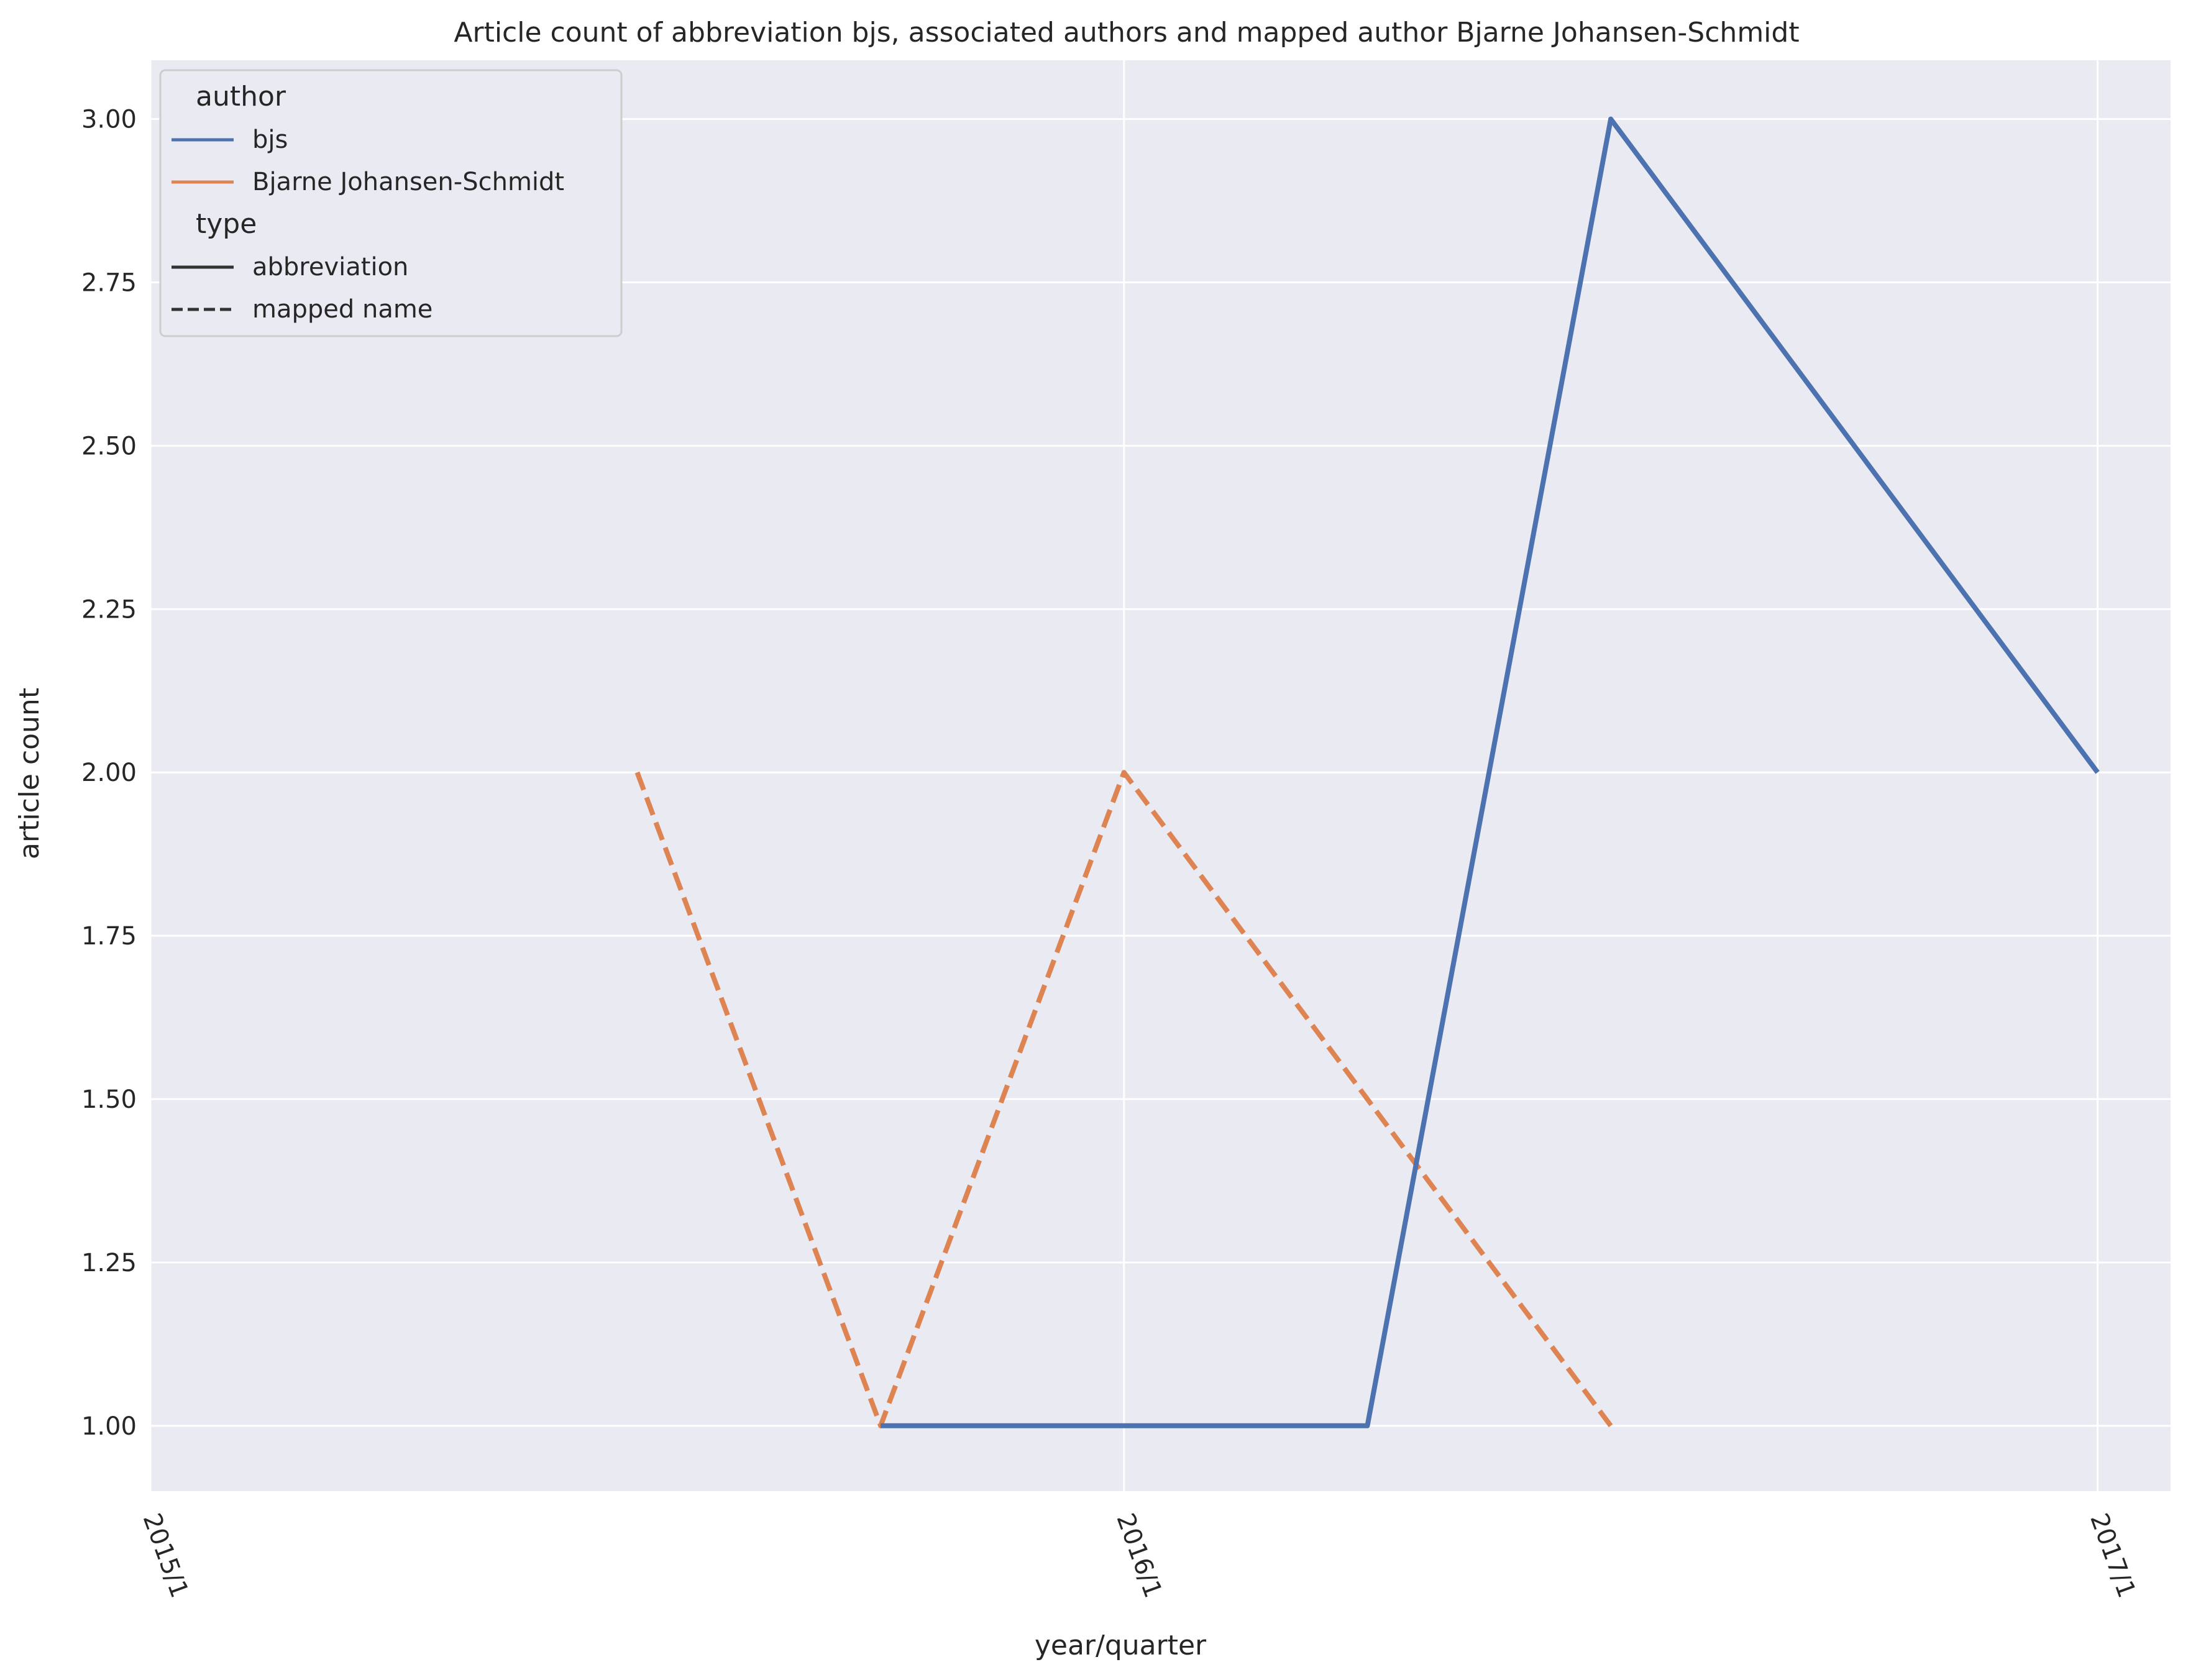 This screenshot has height=1680, width=2188. I want to click on y-tick-label: 1.50, so click(109, 1099).